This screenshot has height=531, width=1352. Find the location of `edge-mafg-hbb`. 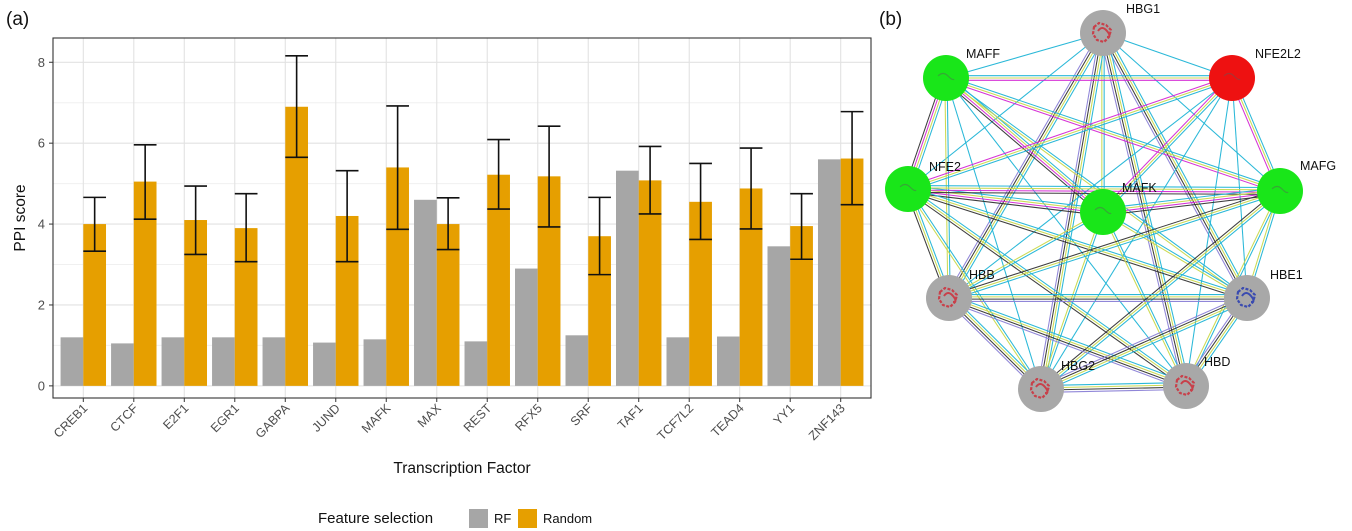

edge-mafg-hbb is located at coordinates (1114, 244).